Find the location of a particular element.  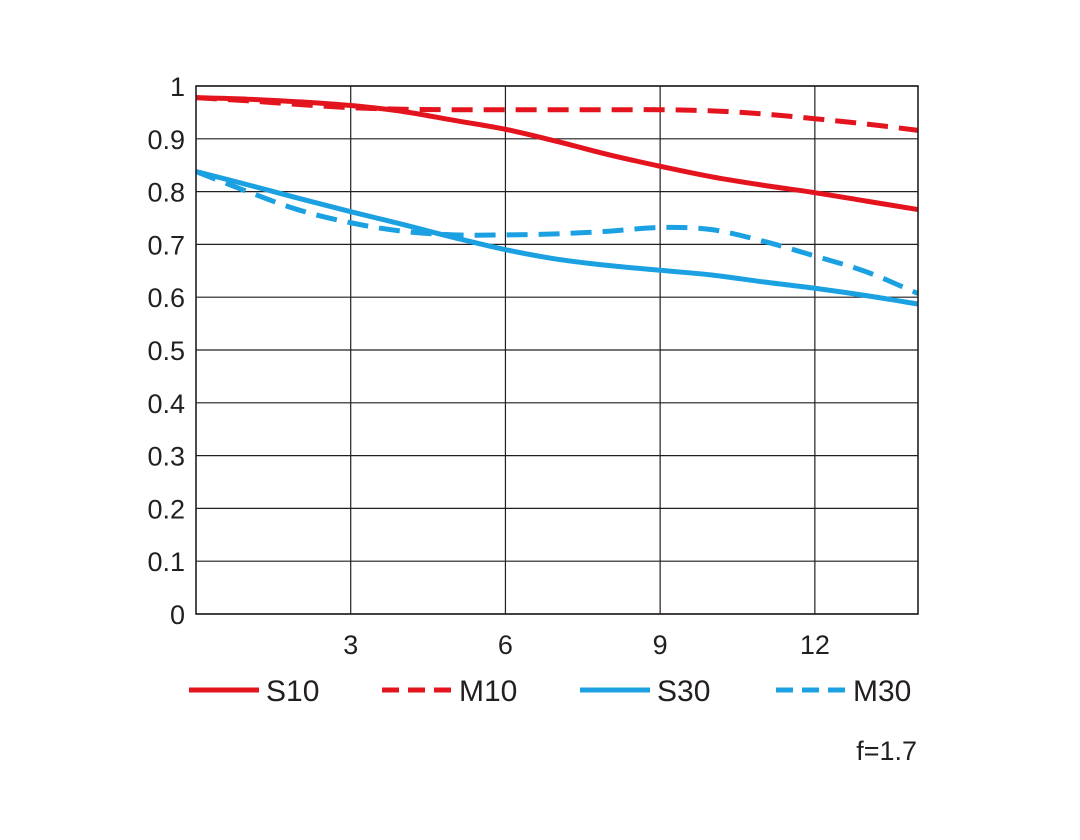

y-tick-label: 0.9 is located at coordinates (166, 140).